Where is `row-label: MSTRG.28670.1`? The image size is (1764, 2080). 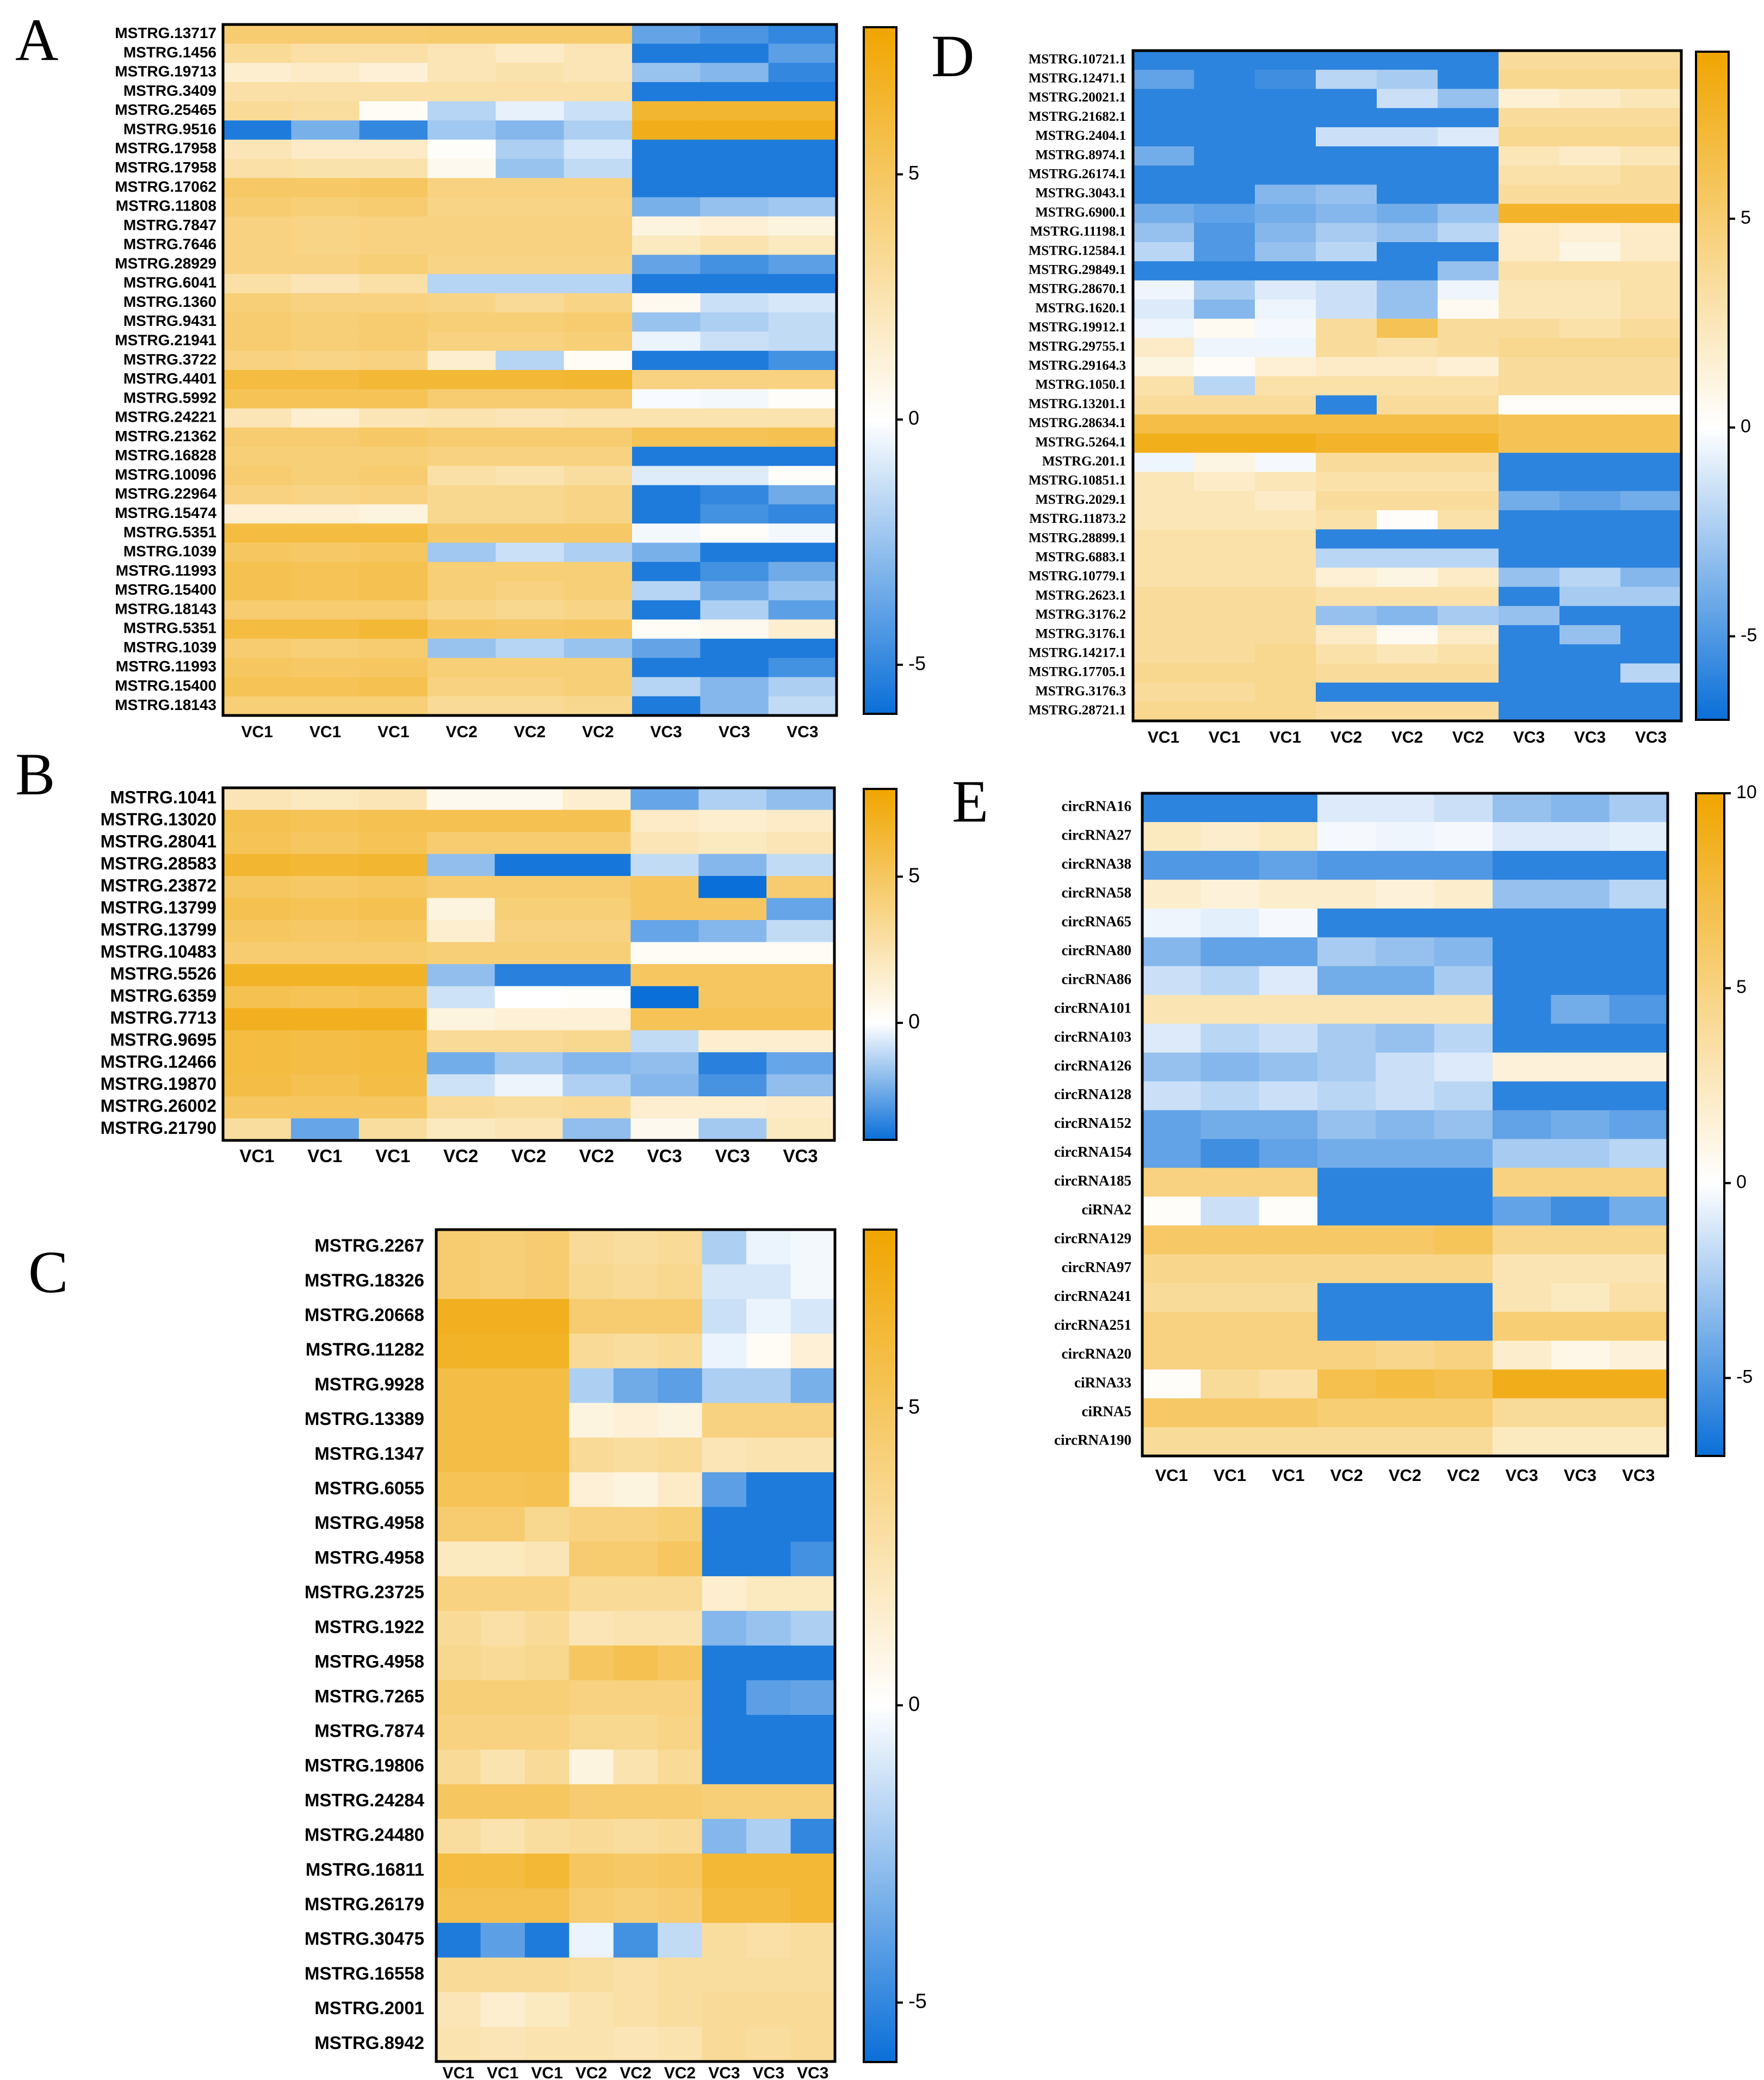 row-label: MSTRG.28670.1 is located at coordinates (1077, 289).